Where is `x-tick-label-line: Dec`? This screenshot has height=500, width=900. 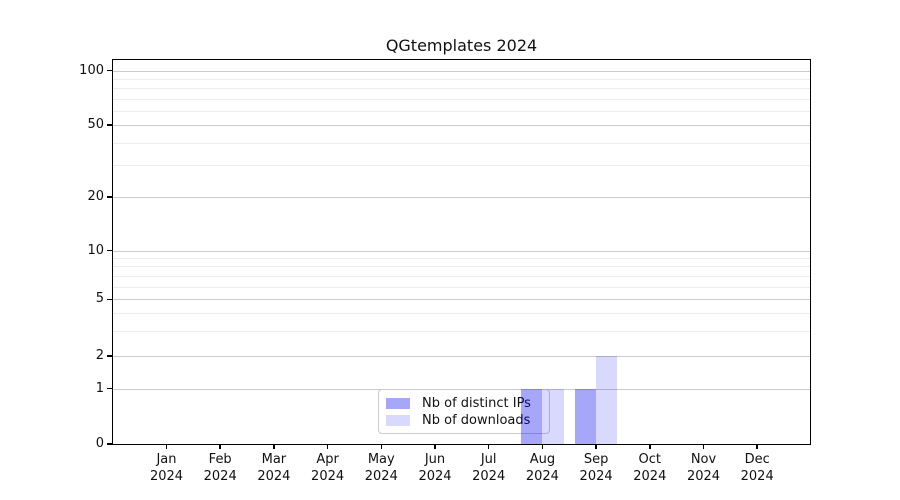
x-tick-label-line: Dec is located at coordinates (757, 459).